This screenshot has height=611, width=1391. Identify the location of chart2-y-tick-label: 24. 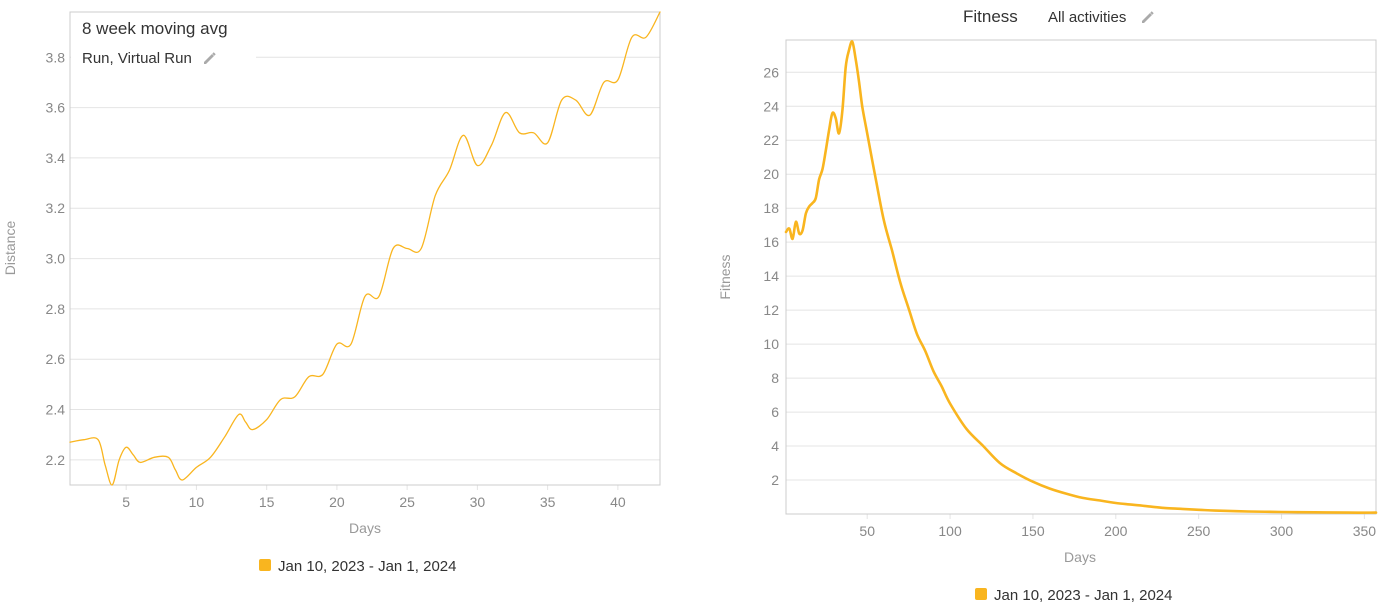
(771, 106).